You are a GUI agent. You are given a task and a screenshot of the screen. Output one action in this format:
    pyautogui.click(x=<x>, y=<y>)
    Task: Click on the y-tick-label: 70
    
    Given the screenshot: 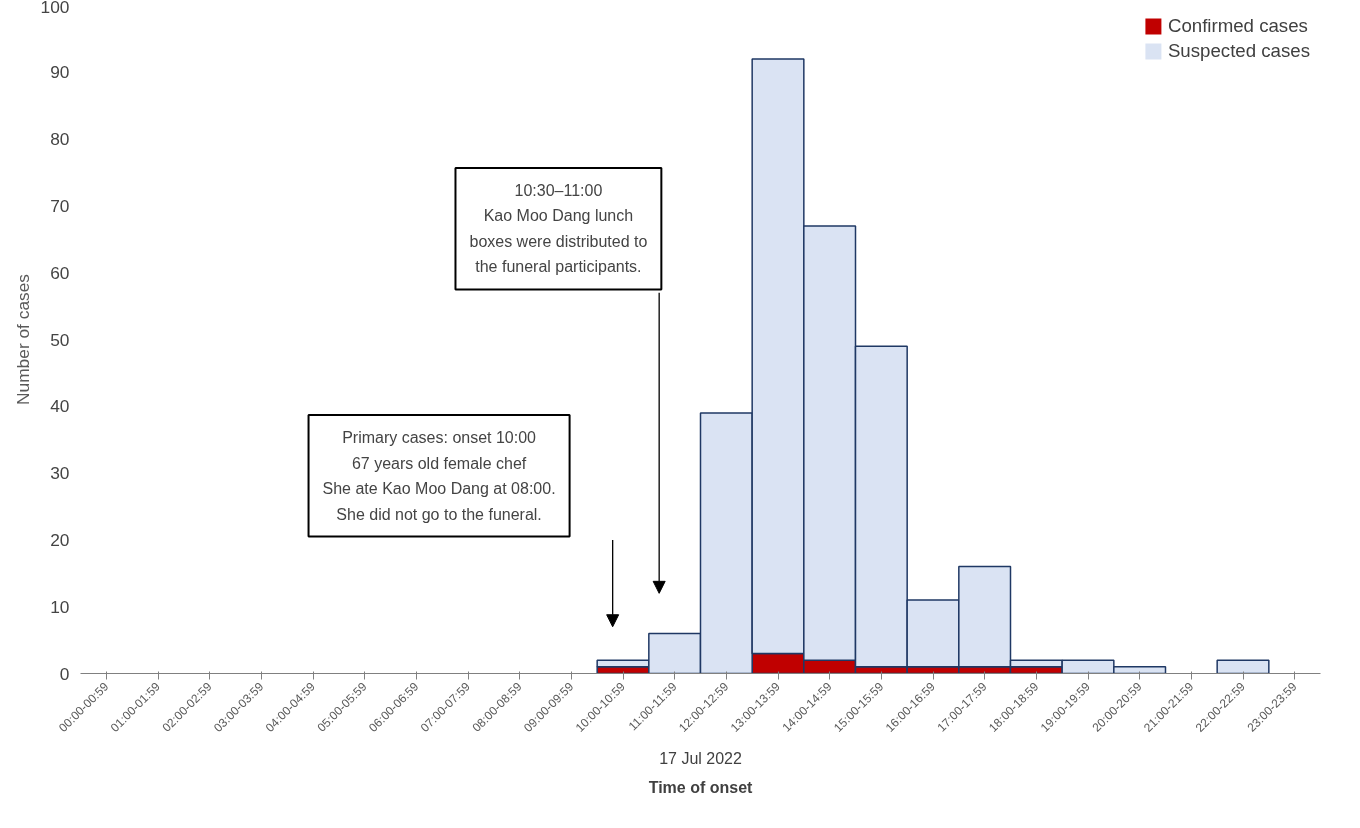 What is the action you would take?
    pyautogui.click(x=60, y=205)
    